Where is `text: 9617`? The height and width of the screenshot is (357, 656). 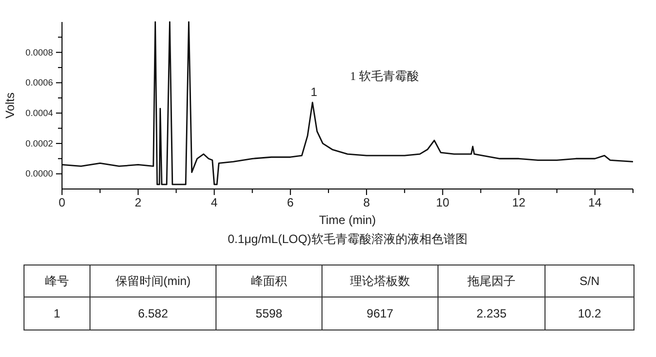 text: 9617 is located at coordinates (380, 313).